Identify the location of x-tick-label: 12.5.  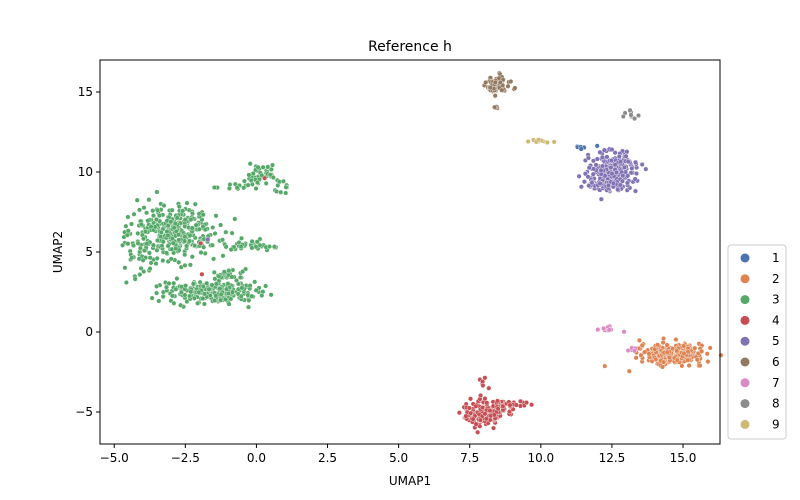
(612, 458).